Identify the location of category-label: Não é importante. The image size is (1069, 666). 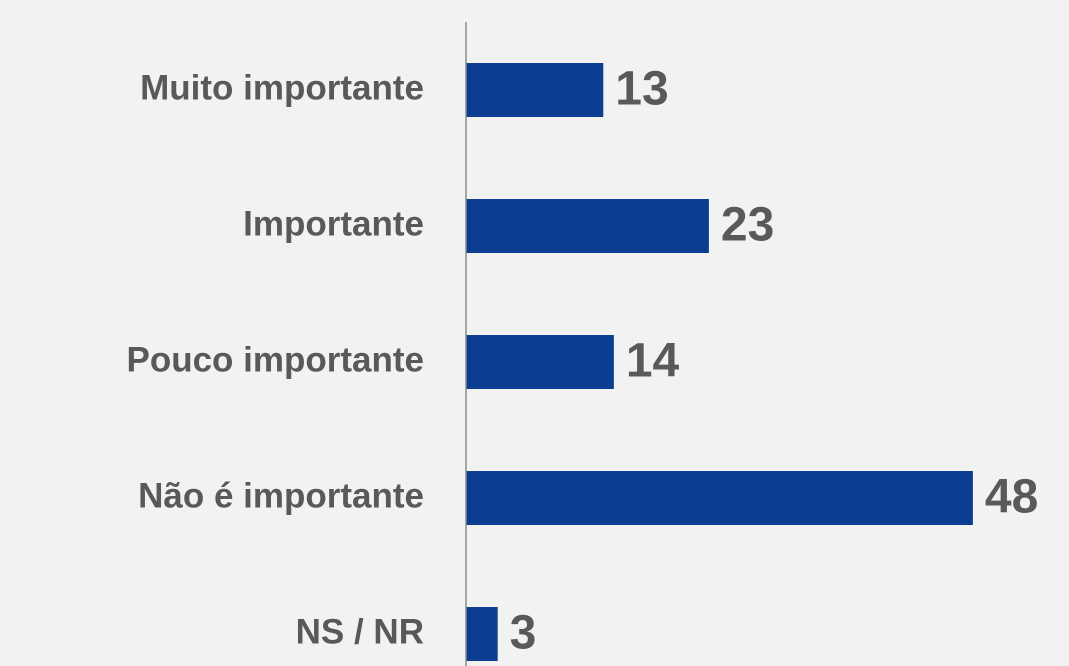
(281, 495).